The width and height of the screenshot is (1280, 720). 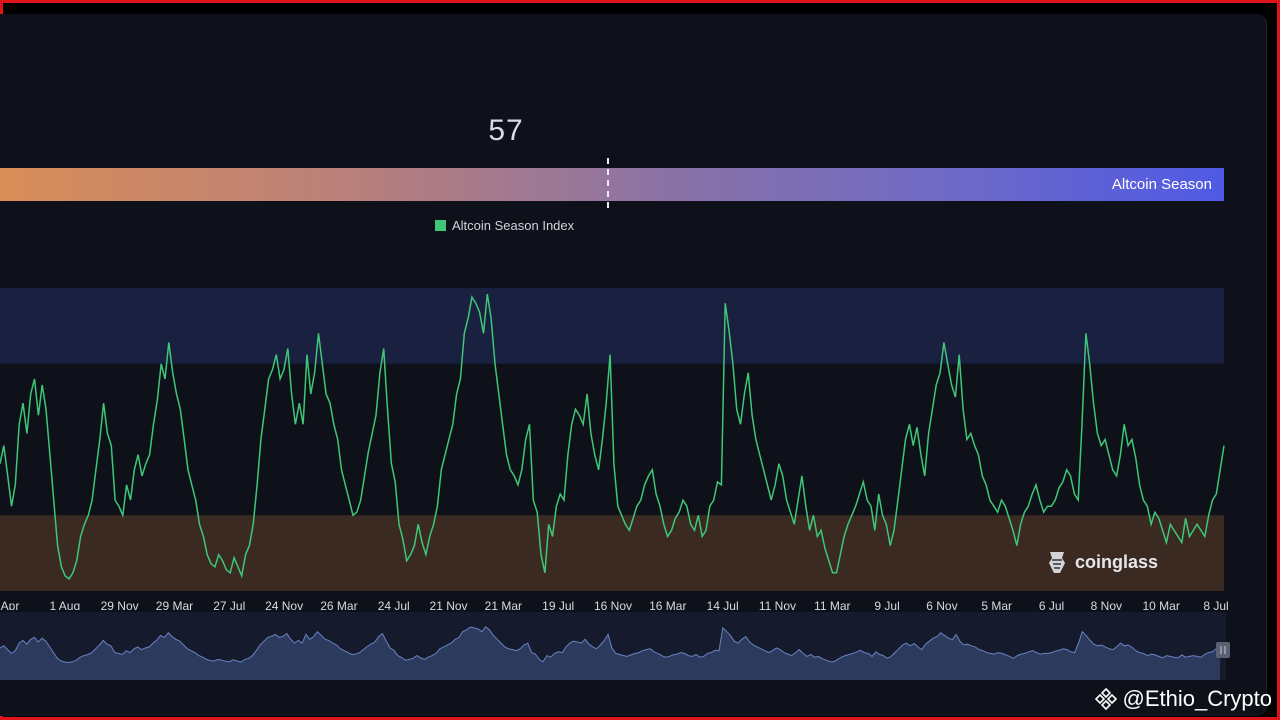 I want to click on upper-zone-band, so click(x=612, y=326).